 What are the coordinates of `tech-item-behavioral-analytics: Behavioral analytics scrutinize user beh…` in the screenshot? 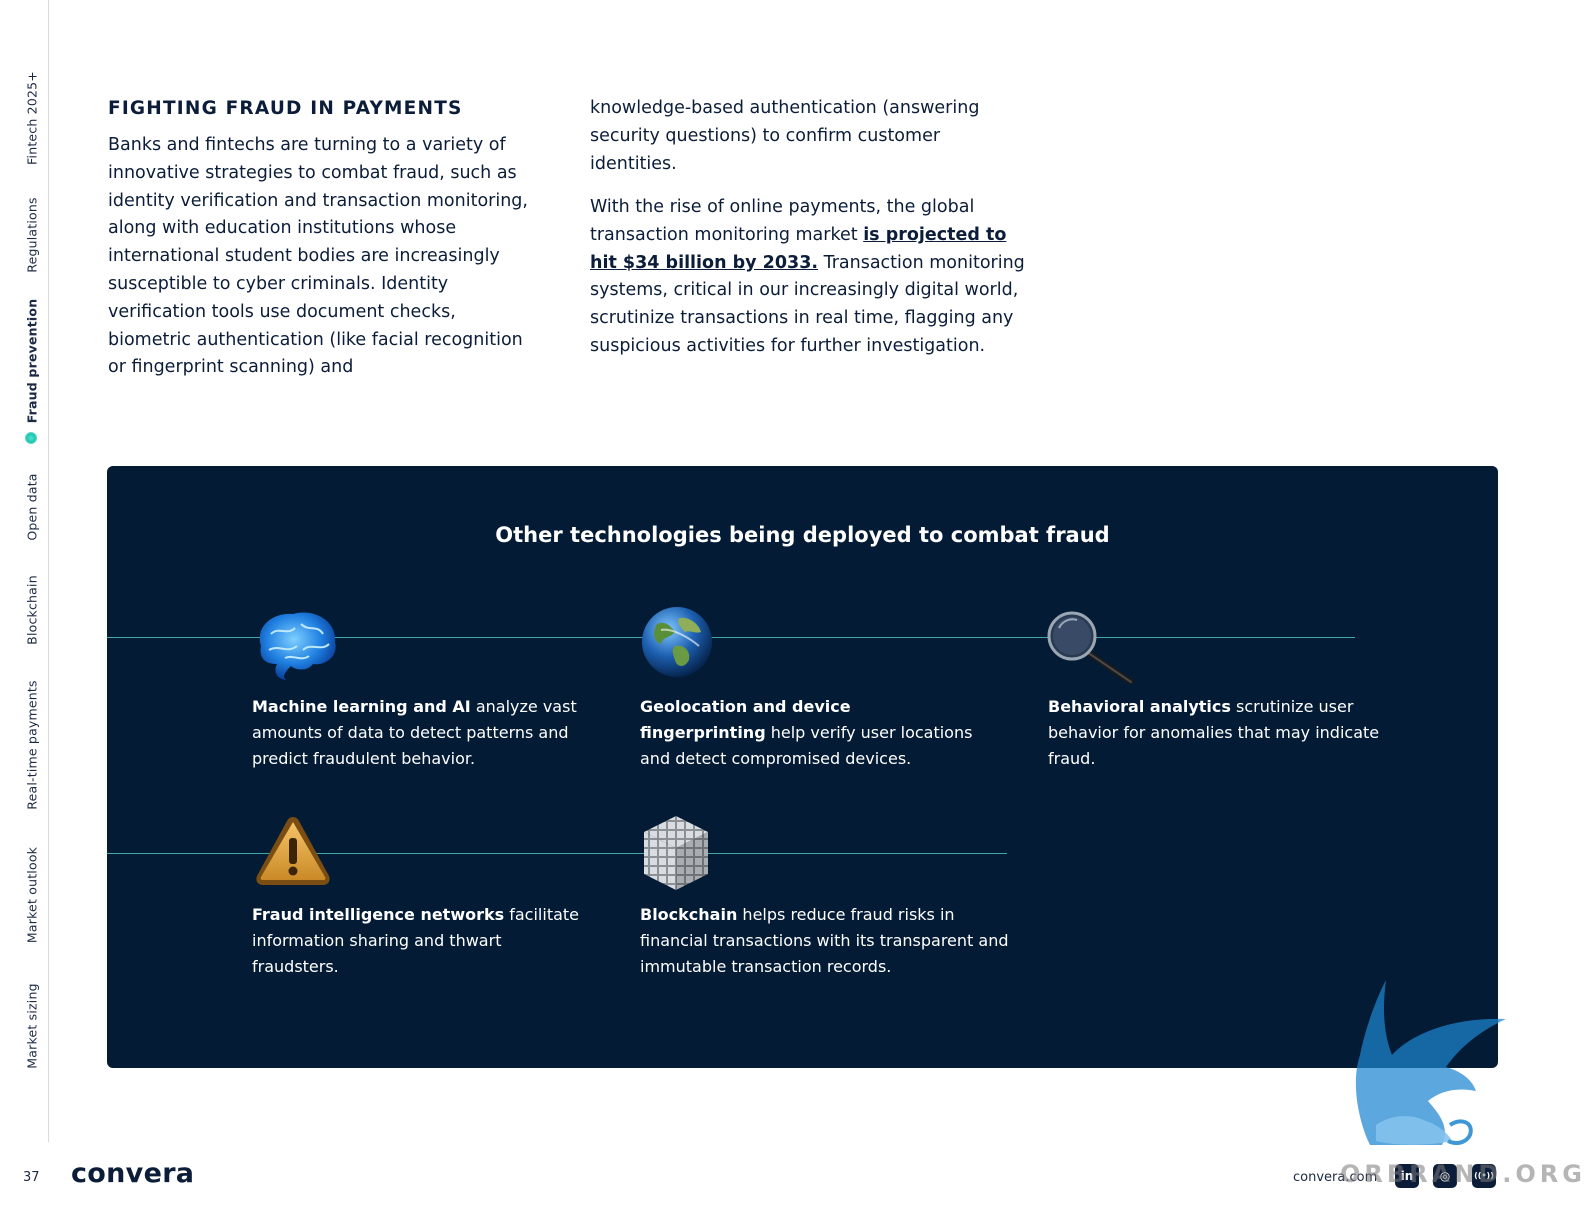 It's located at (1218, 733).